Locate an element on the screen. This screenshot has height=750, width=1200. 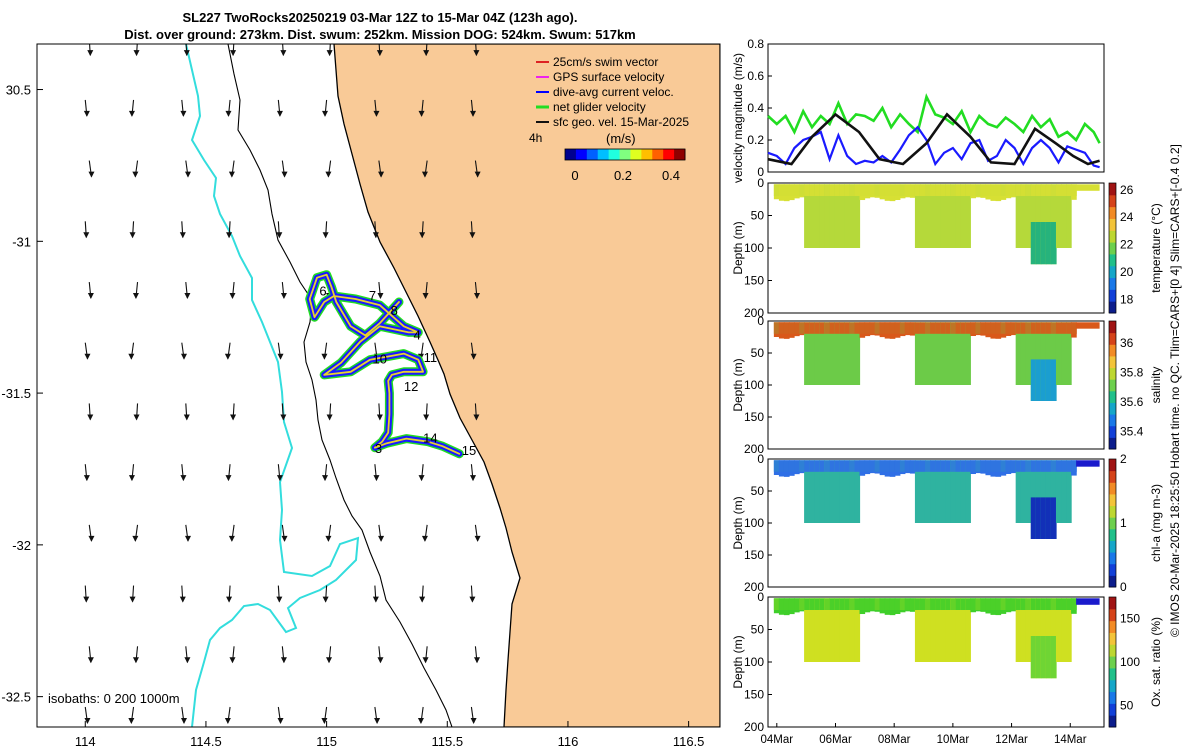
colorbar-frame is located at coordinates (625, 154).